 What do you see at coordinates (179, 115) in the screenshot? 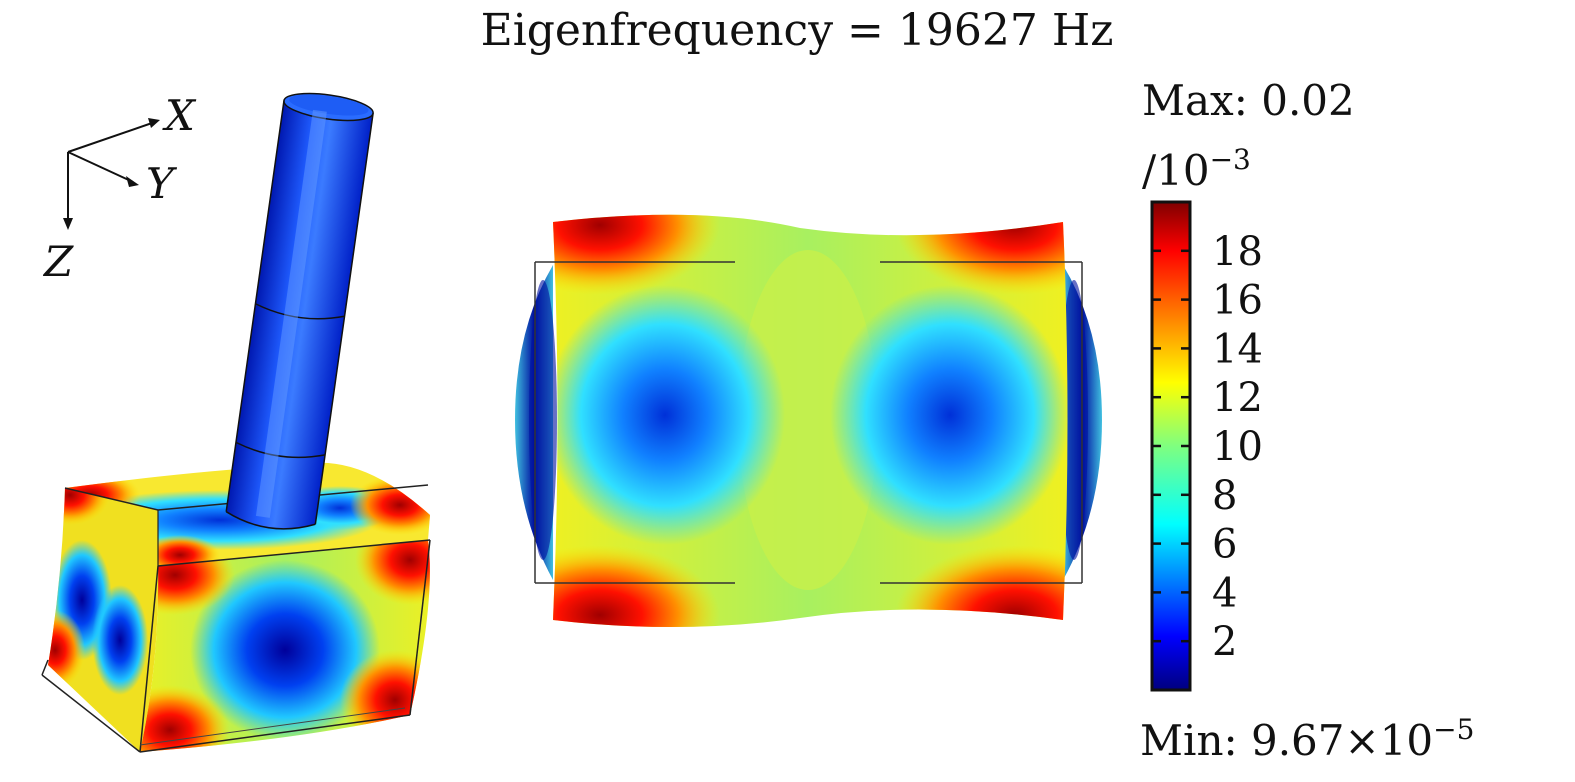
I see `axis-x-label: X` at bounding box center [179, 115].